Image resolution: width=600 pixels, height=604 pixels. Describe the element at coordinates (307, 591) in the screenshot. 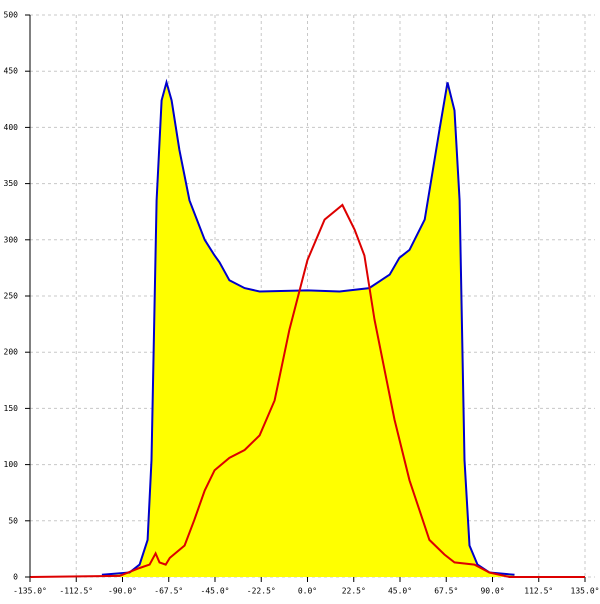

I see `x-tick-label: 0.0°` at that location.